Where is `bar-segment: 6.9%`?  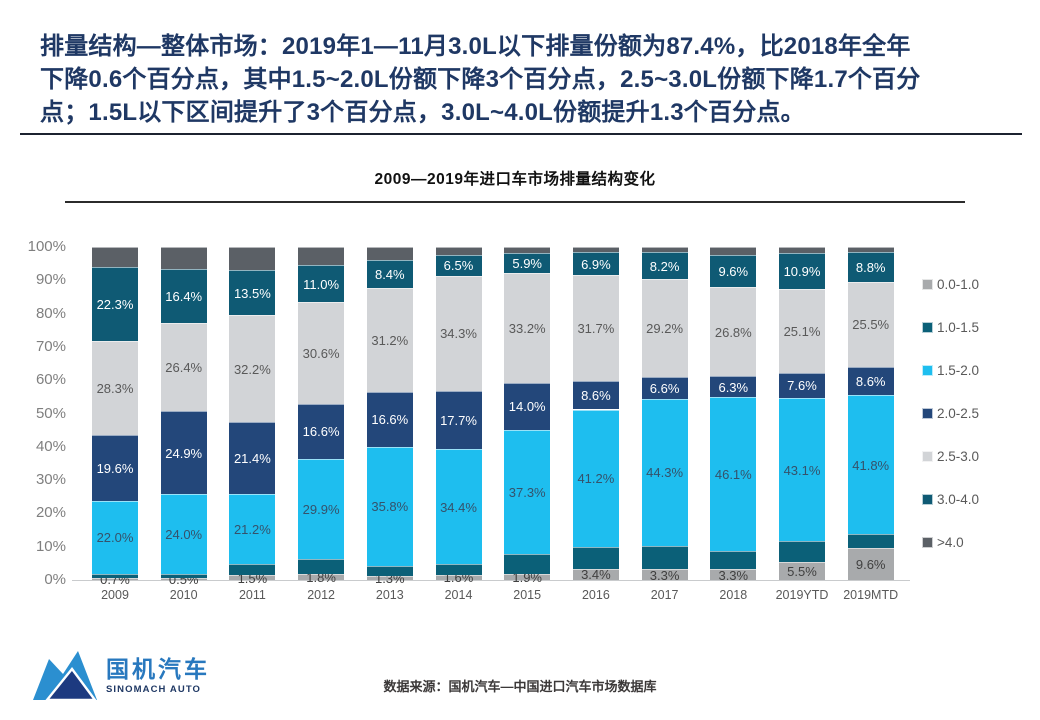
bar-segment: 6.9% is located at coordinates (595, 264).